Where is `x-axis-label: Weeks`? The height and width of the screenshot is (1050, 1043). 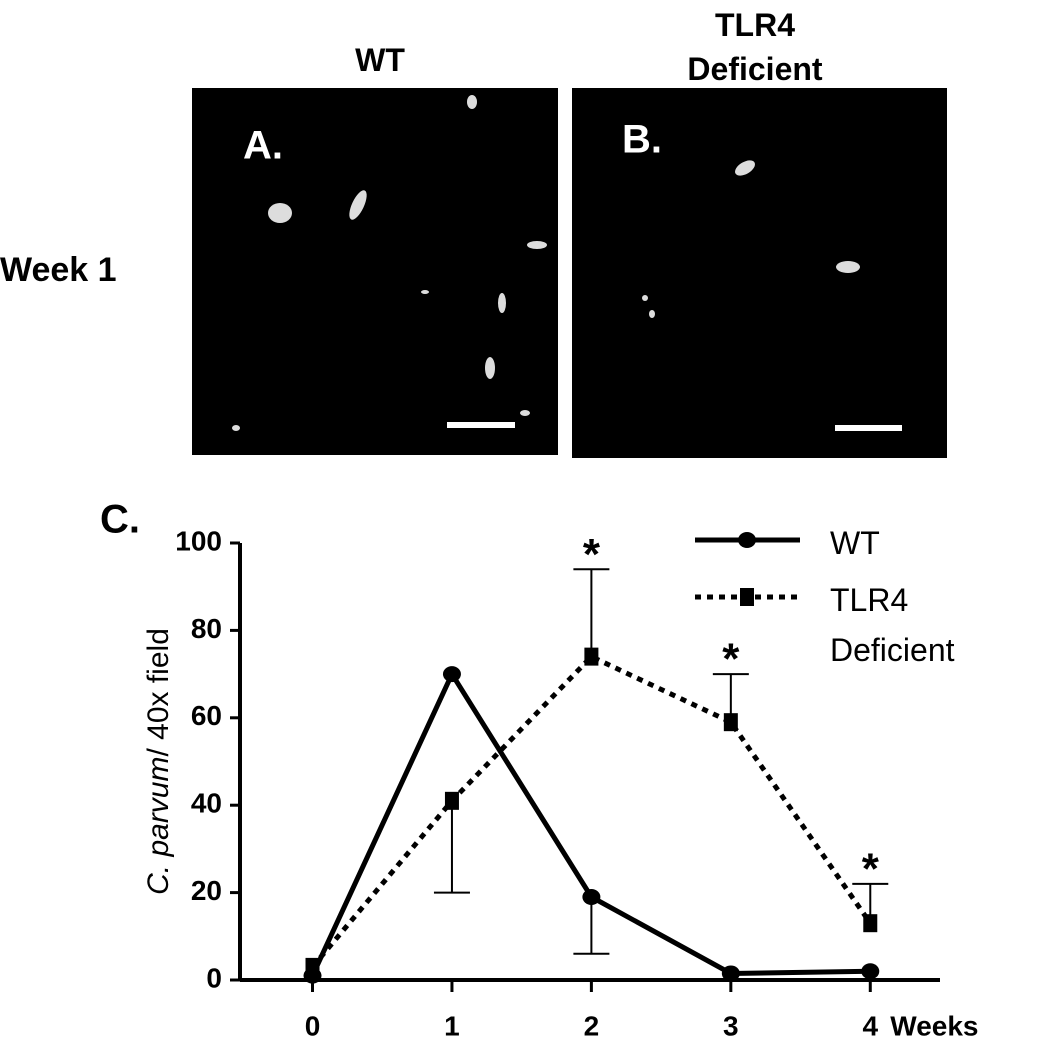
x-axis-label: Weeks is located at coordinates (934, 1025).